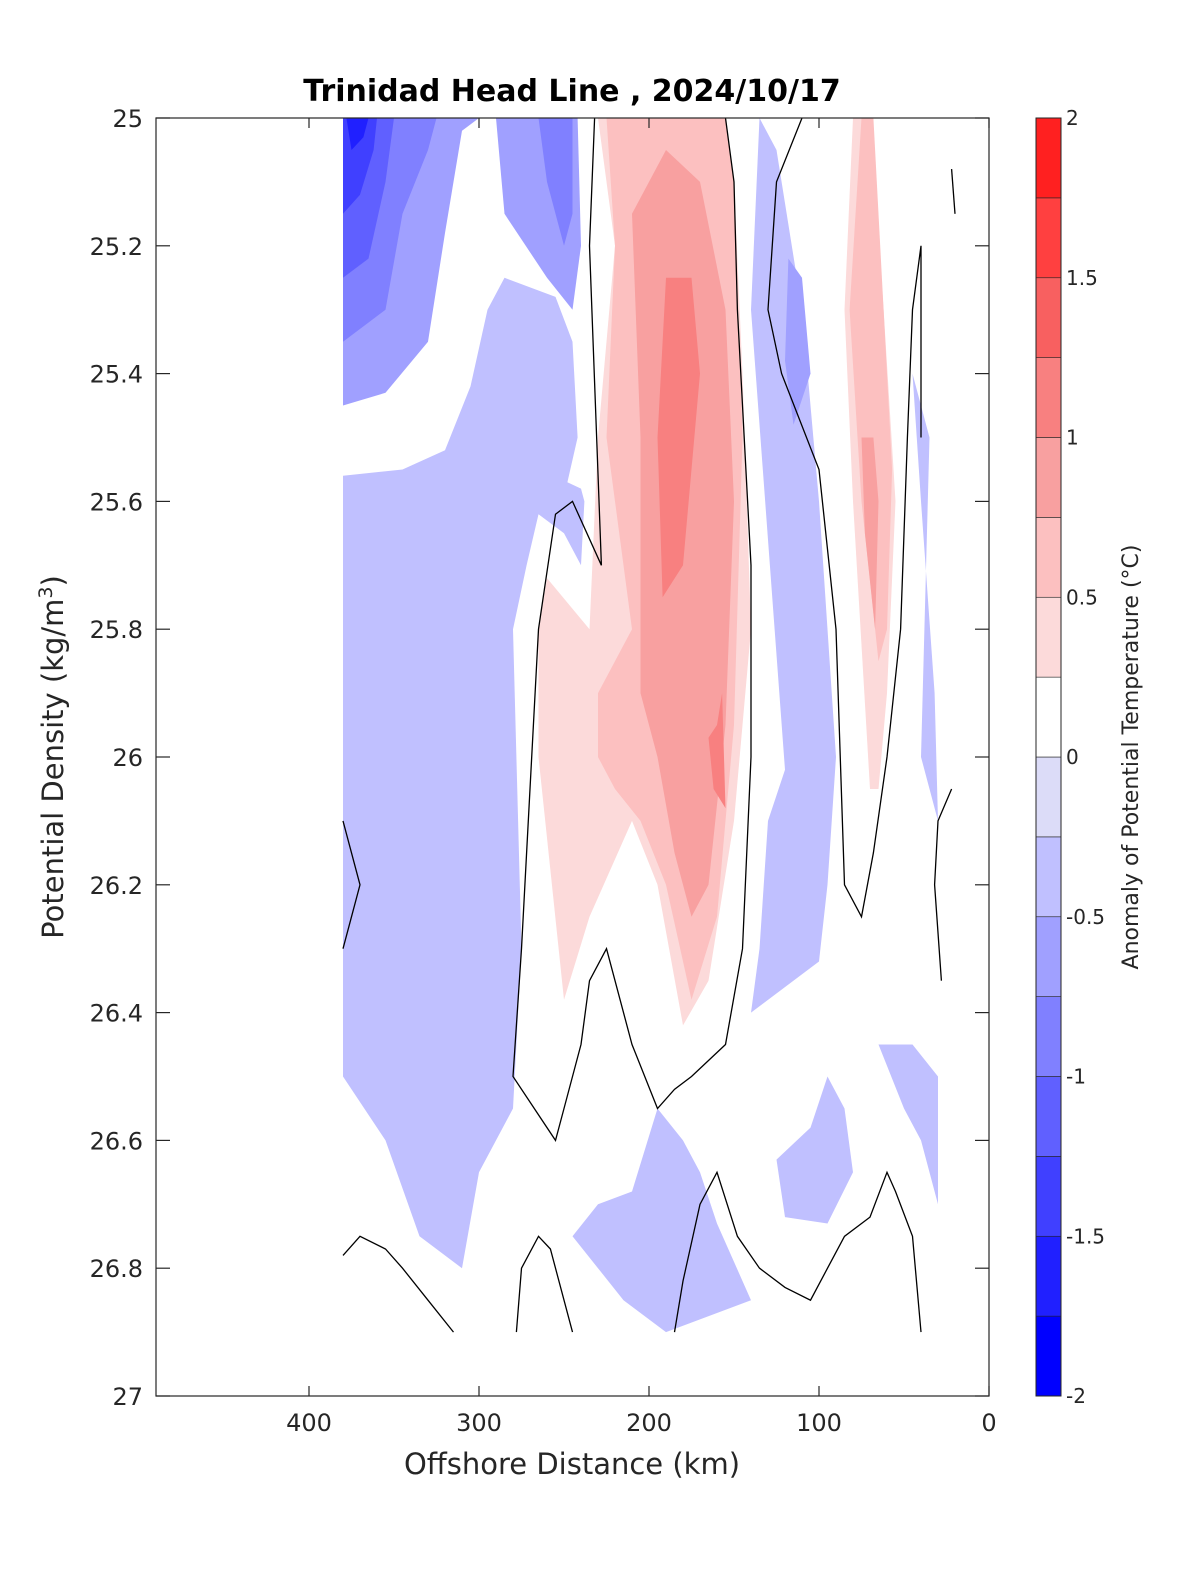 This screenshot has height=1575, width=1200. What do you see at coordinates (46, 592) in the screenshot?
I see `y-axis-label-superscript: 3` at bounding box center [46, 592].